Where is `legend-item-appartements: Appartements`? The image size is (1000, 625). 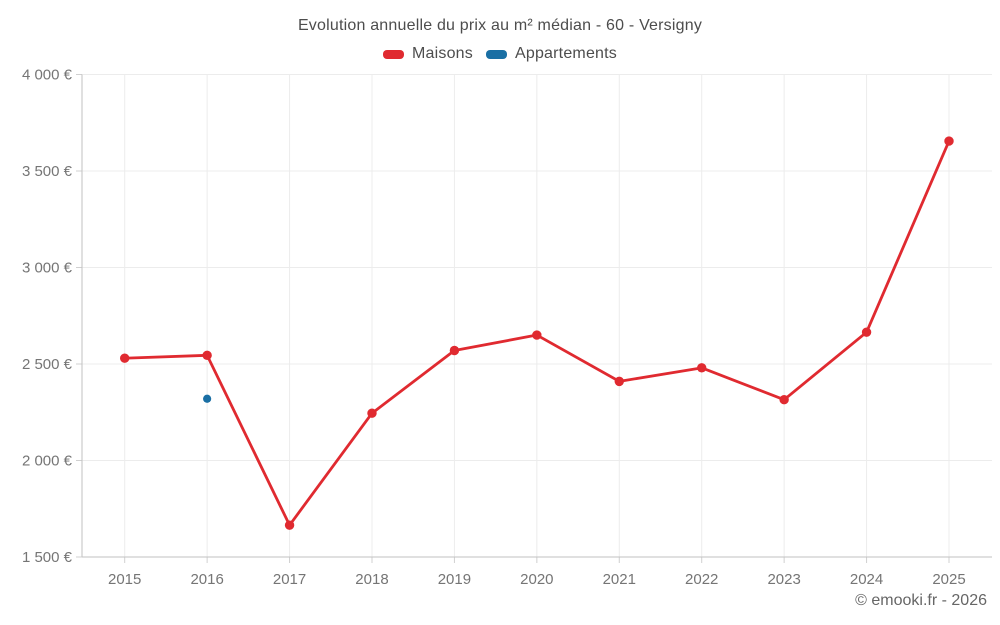 legend-item-appartements: Appartements is located at coordinates (551, 54).